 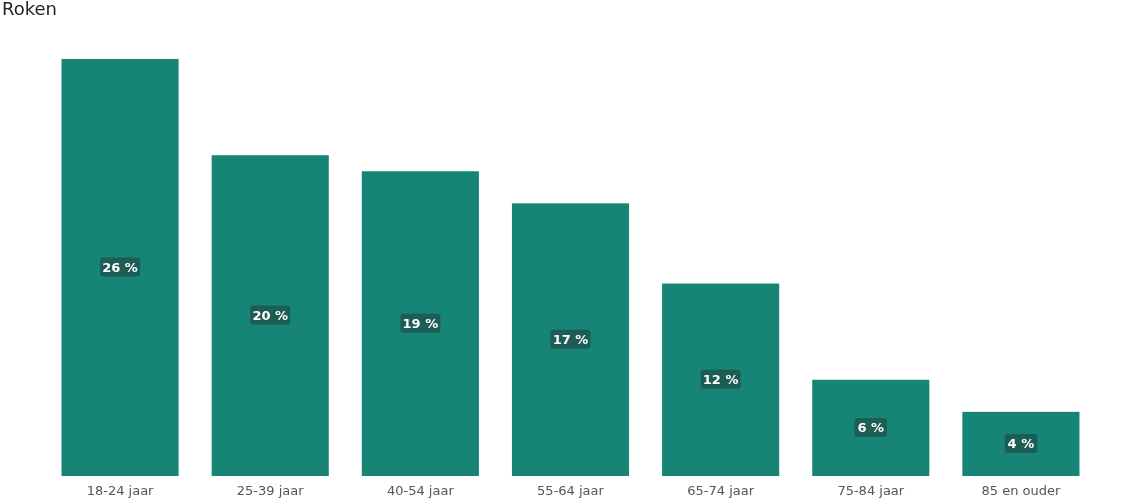 I want to click on data-label: 20 %, so click(x=270, y=316).